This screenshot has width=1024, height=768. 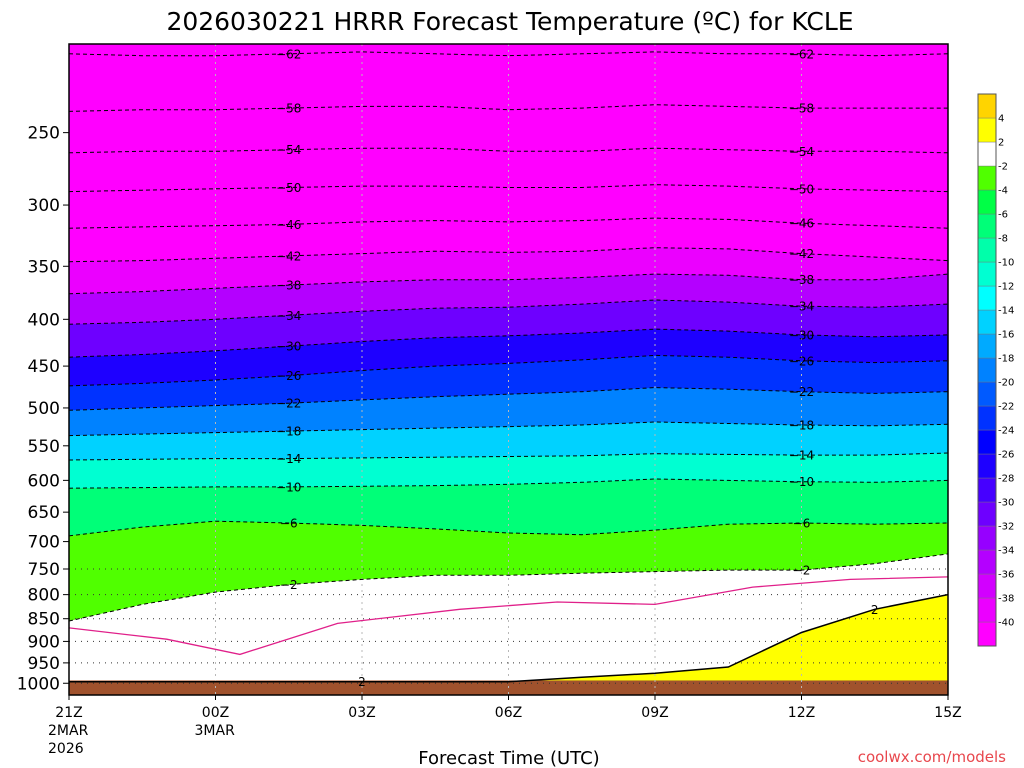 I want to click on colorbar-frame, so click(x=987, y=370).